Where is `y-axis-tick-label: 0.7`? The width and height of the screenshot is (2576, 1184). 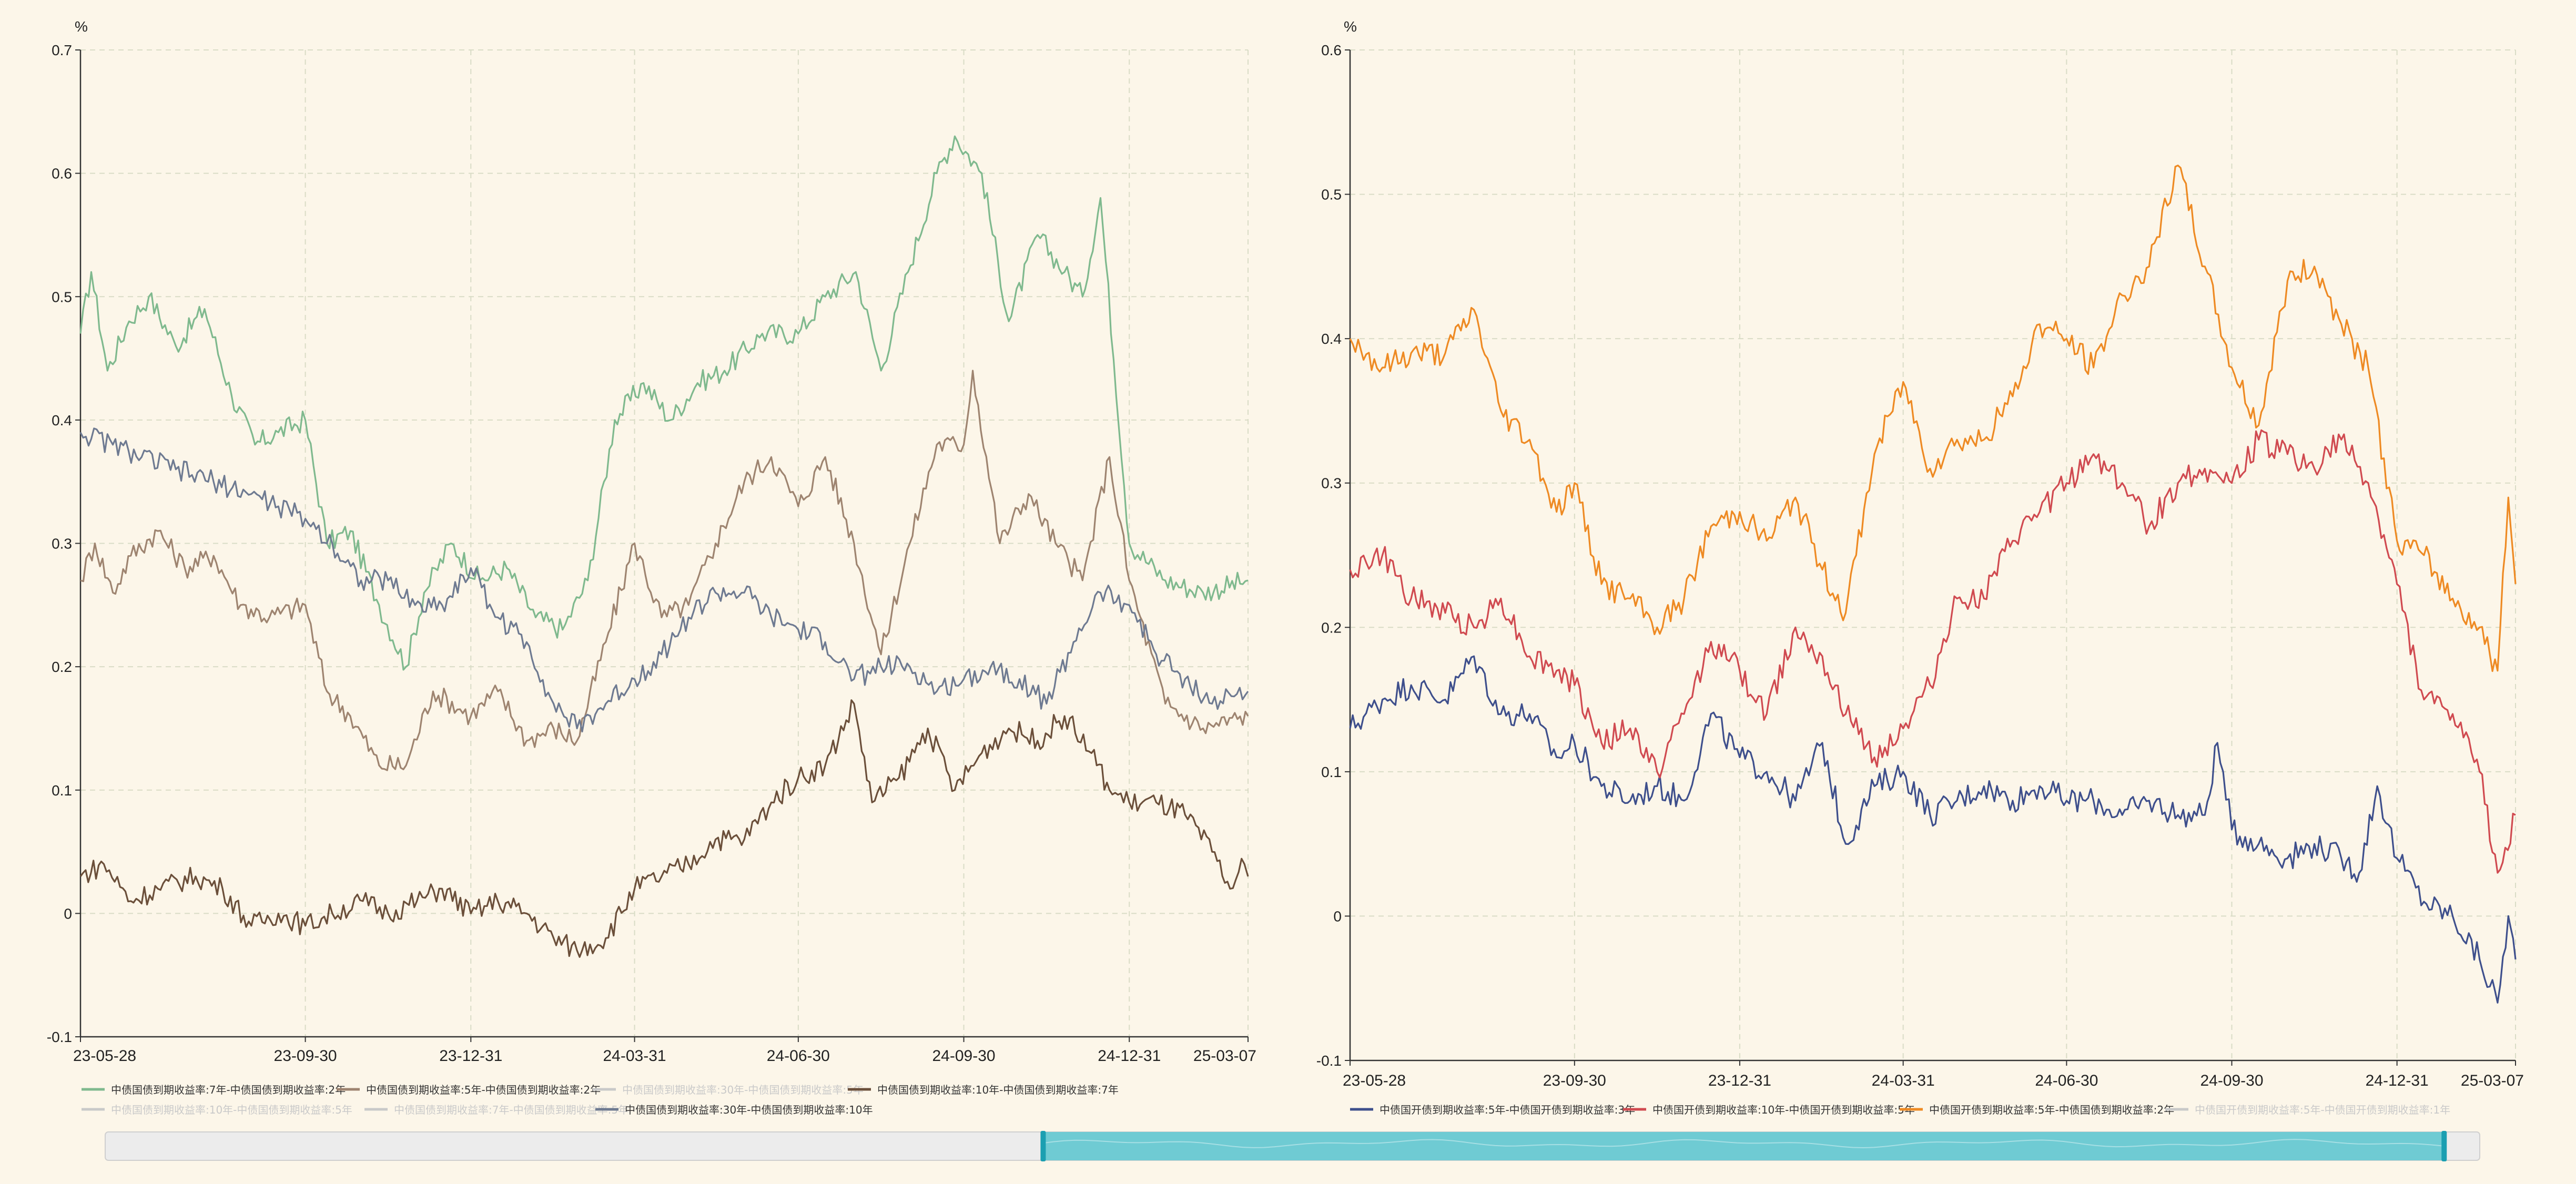 y-axis-tick-label: 0.7 is located at coordinates (62, 50).